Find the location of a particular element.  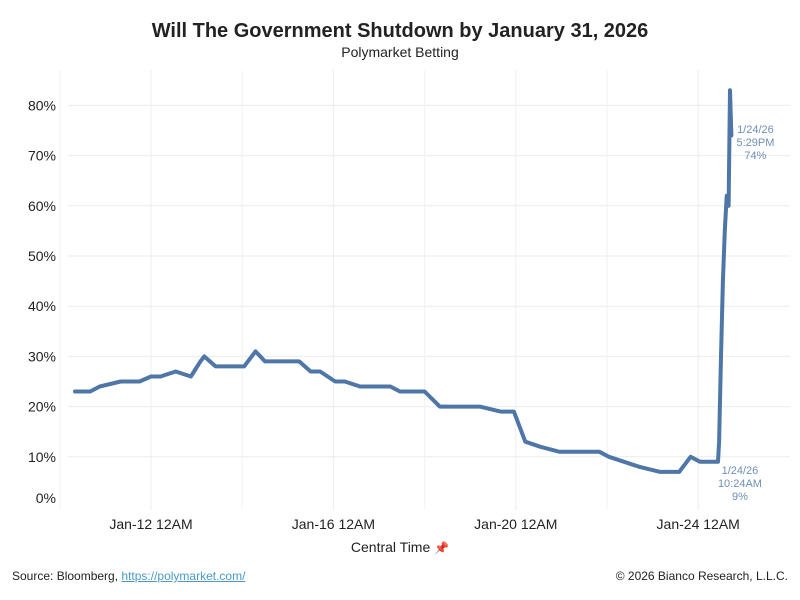

annotation-label: 10:24AM is located at coordinates (740, 484).